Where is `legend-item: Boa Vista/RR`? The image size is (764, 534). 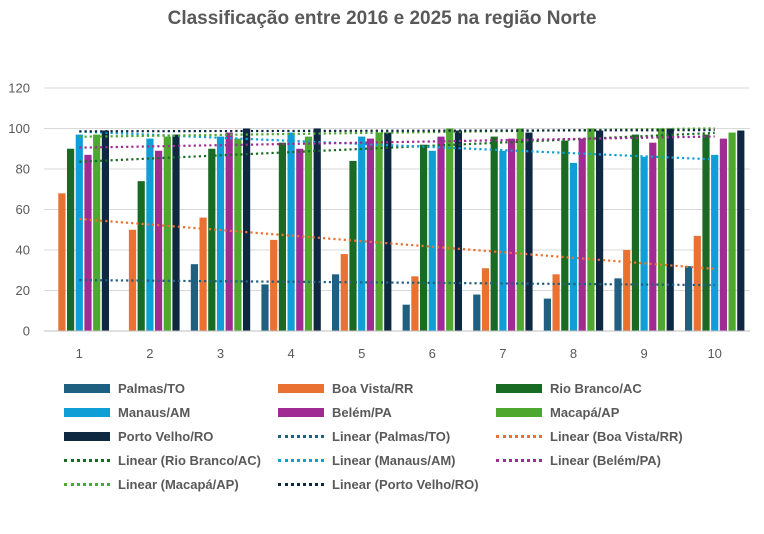 legend-item: Boa Vista/RR is located at coordinates (345, 388).